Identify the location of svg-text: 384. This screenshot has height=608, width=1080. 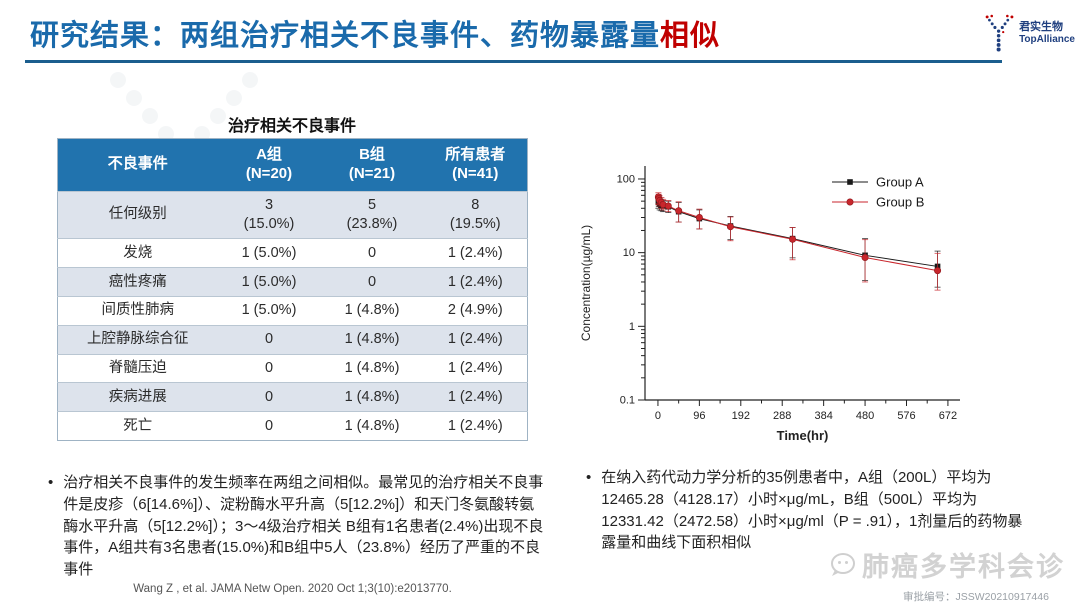
(823, 416).